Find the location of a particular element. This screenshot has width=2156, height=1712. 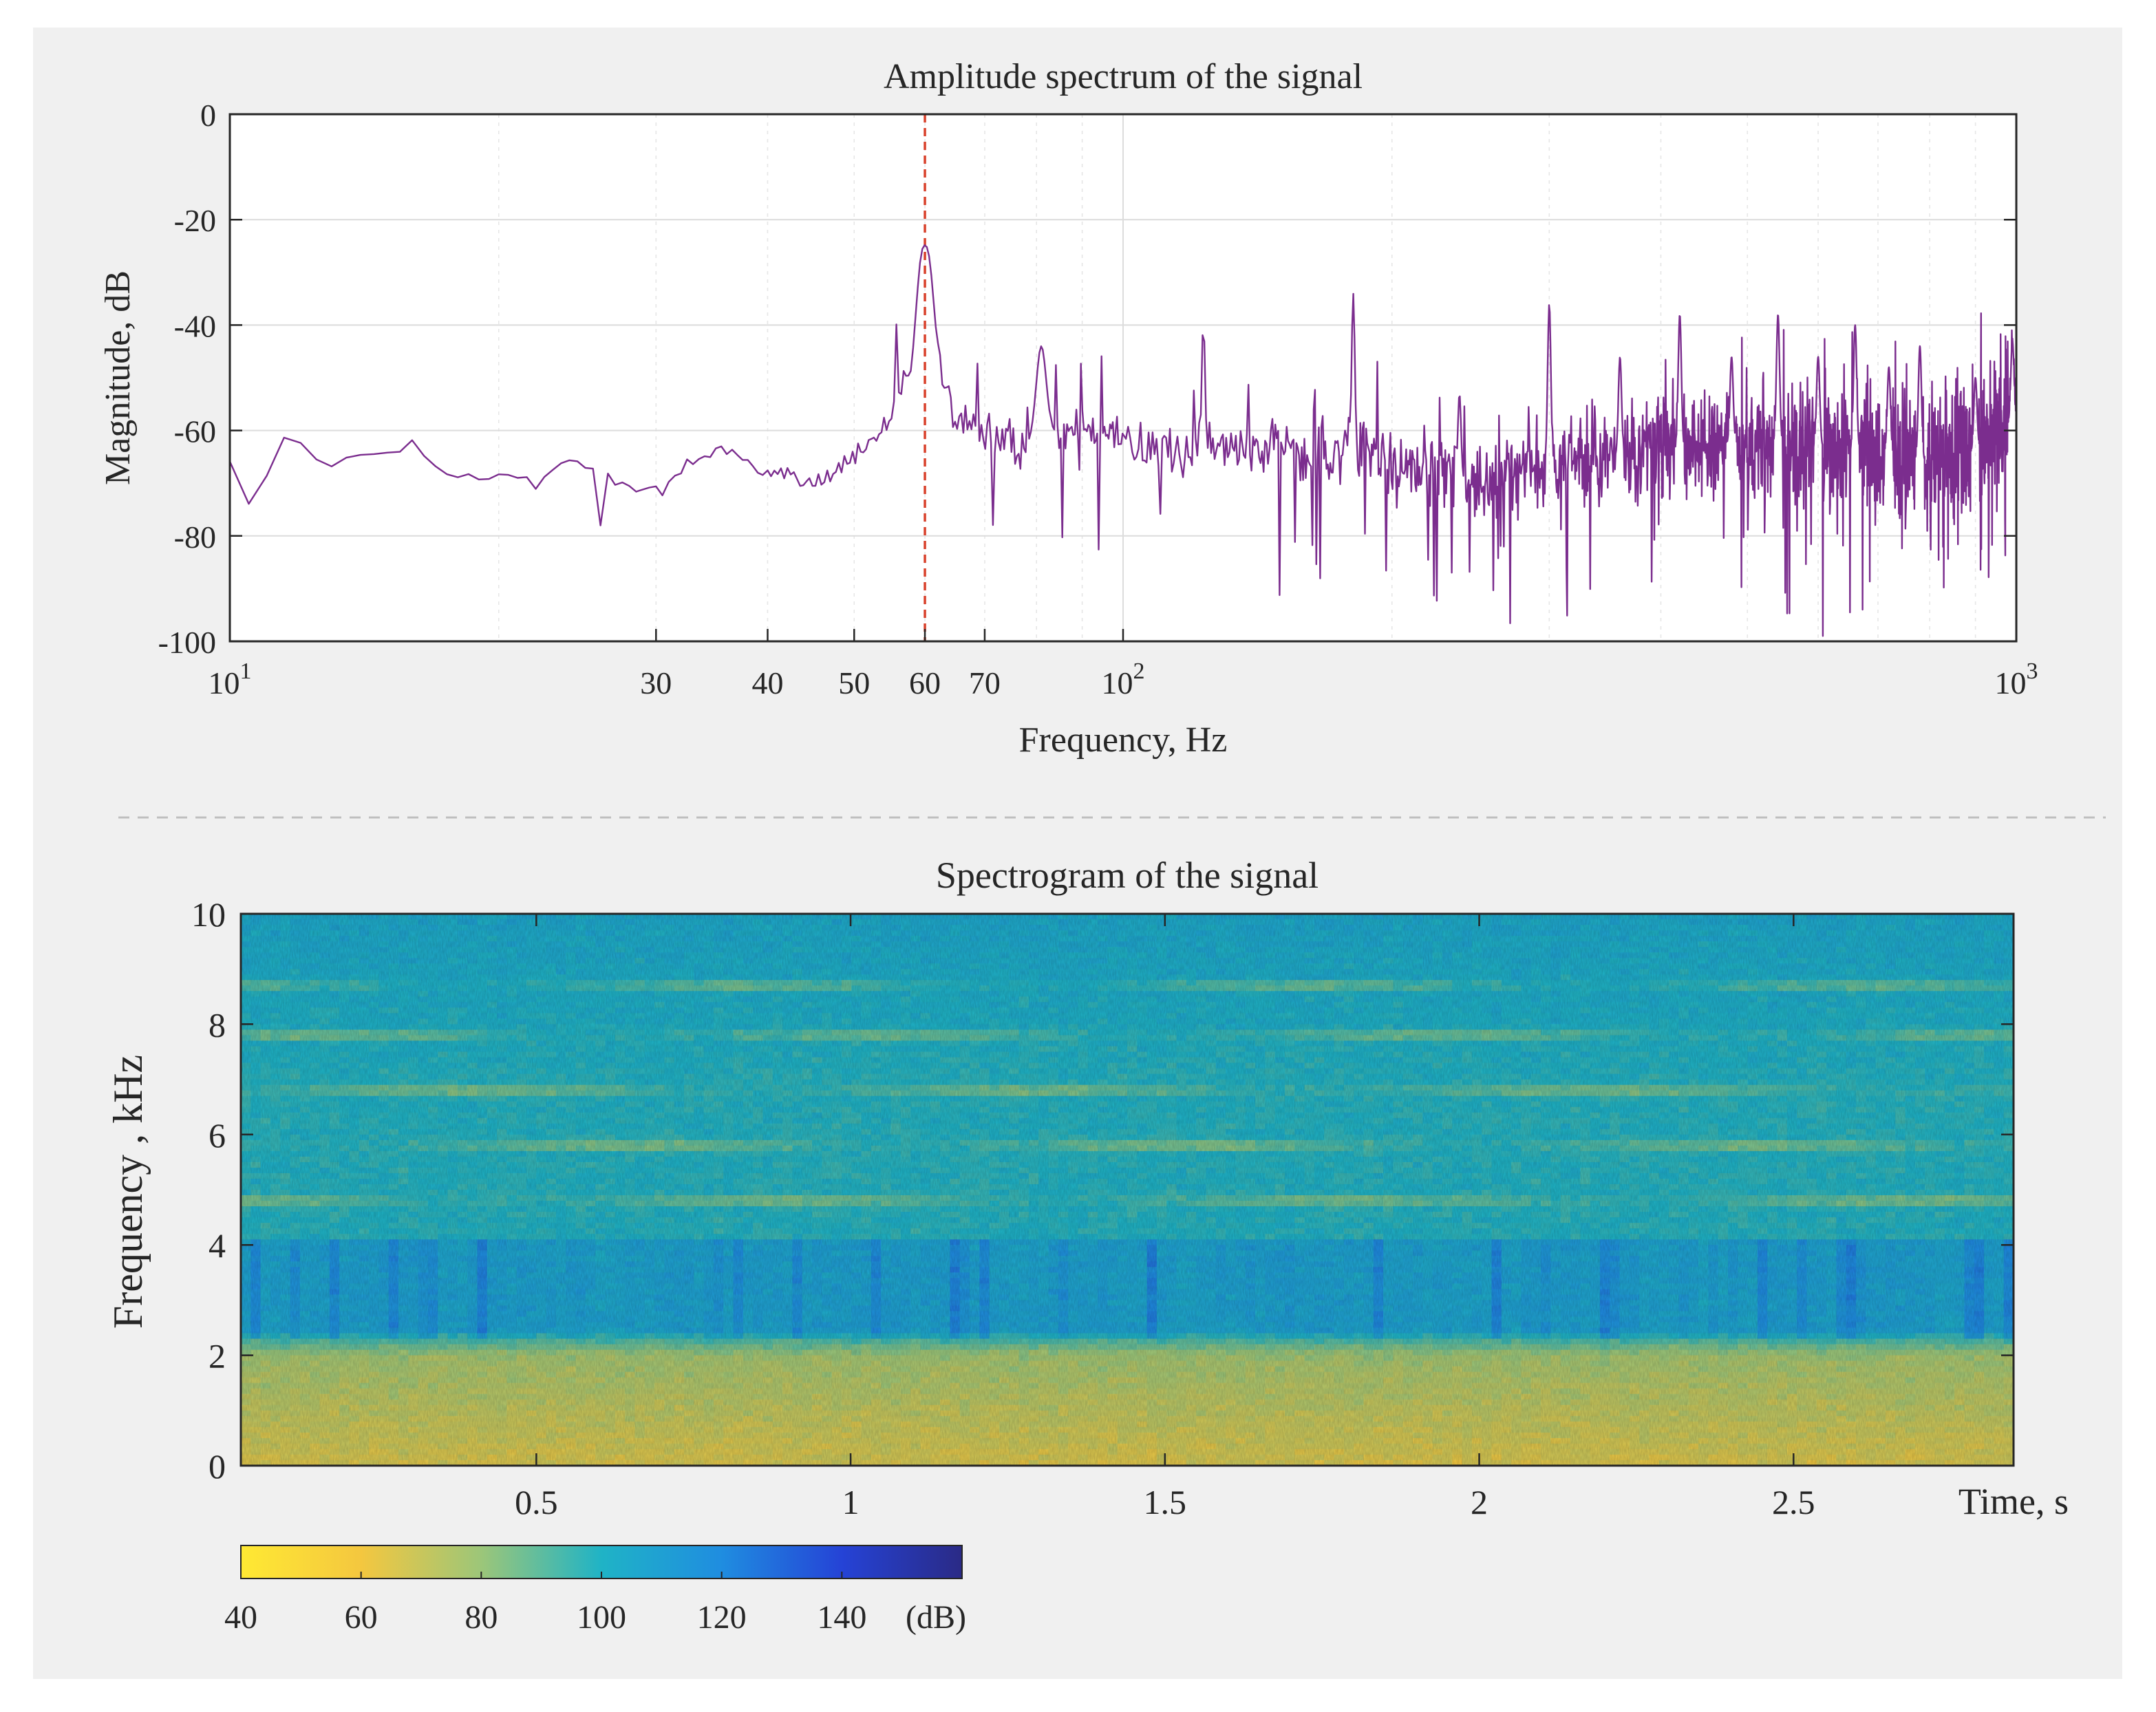

spectrum-ytick-label: -100 is located at coordinates (187, 643).